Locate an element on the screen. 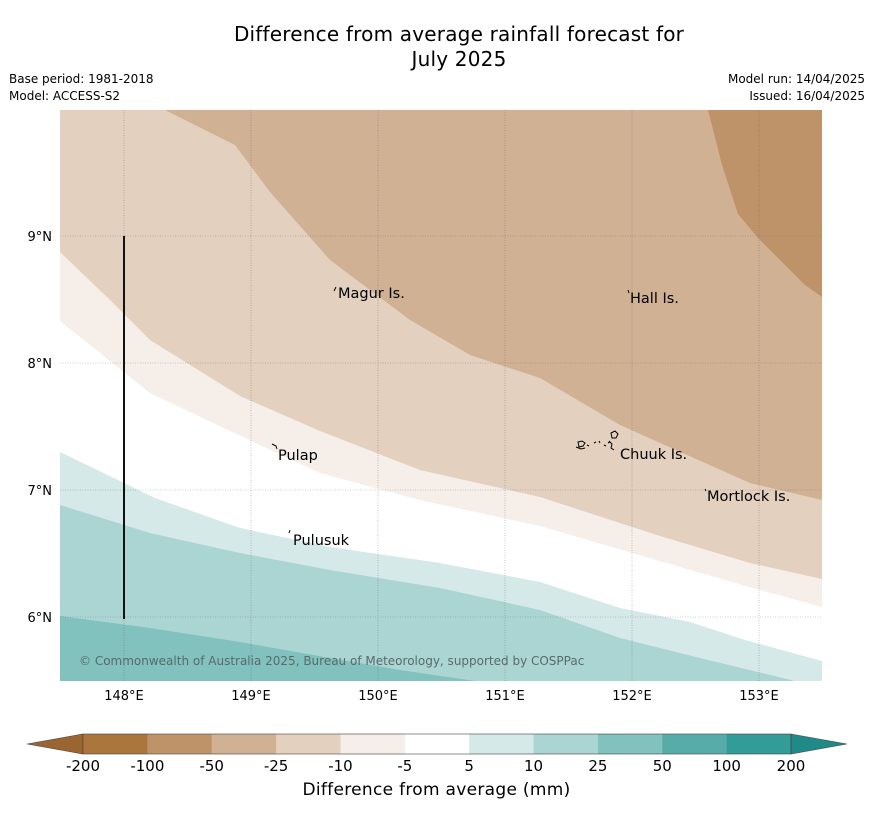 Image resolution: width=873 pixels, height=816 pixels. colorbar-frame is located at coordinates (437, 744).